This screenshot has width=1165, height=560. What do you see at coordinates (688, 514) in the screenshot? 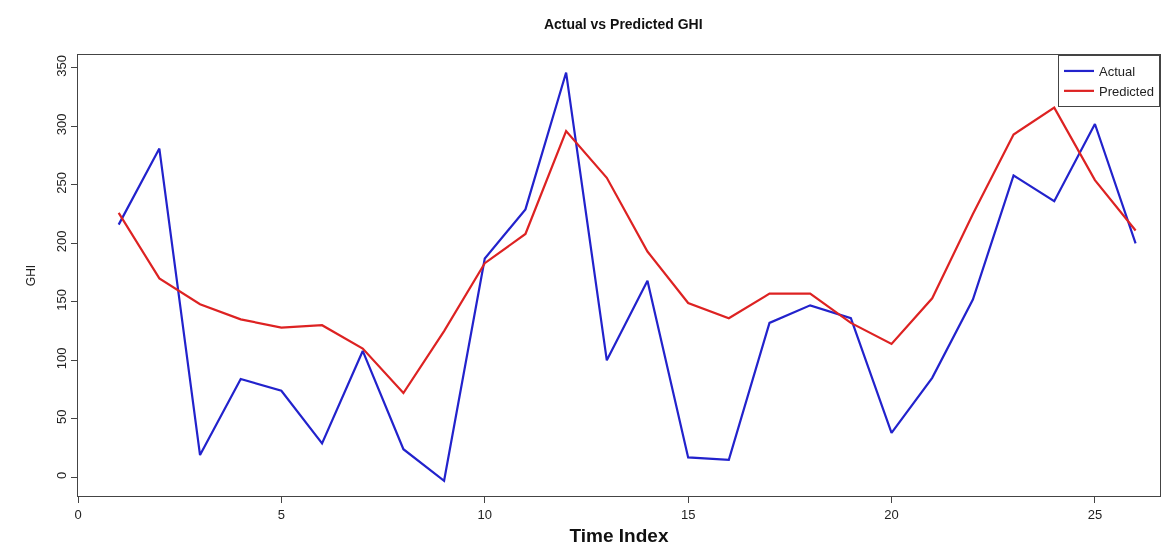
I see `x-tick-label: 15` at bounding box center [688, 514].